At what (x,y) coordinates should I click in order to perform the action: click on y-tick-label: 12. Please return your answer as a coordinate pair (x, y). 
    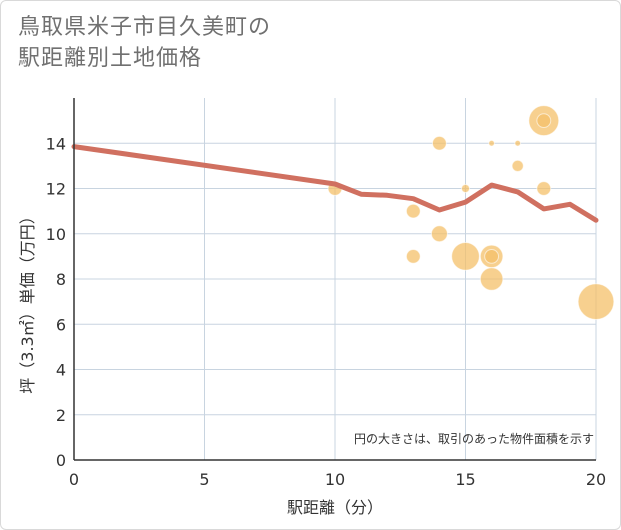
    Looking at the image, I should click on (56, 189).